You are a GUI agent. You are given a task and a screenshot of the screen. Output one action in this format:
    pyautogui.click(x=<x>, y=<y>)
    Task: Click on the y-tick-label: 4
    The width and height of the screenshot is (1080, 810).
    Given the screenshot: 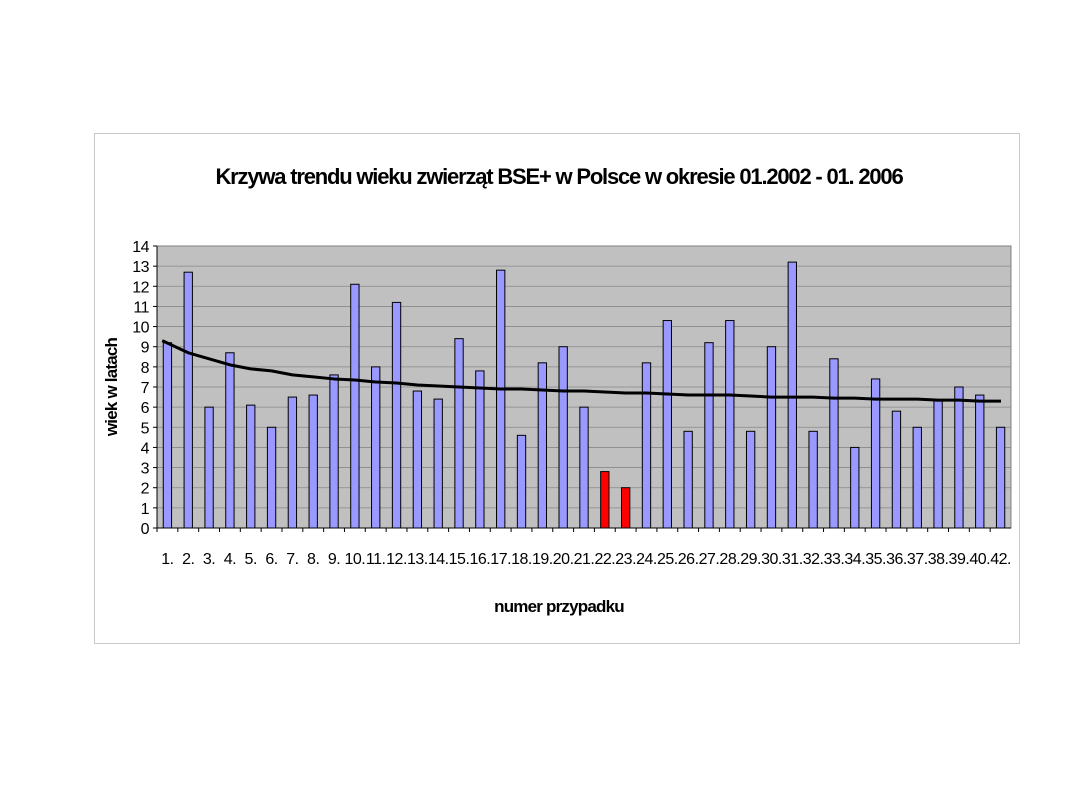 What is the action you would take?
    pyautogui.click(x=145, y=448)
    